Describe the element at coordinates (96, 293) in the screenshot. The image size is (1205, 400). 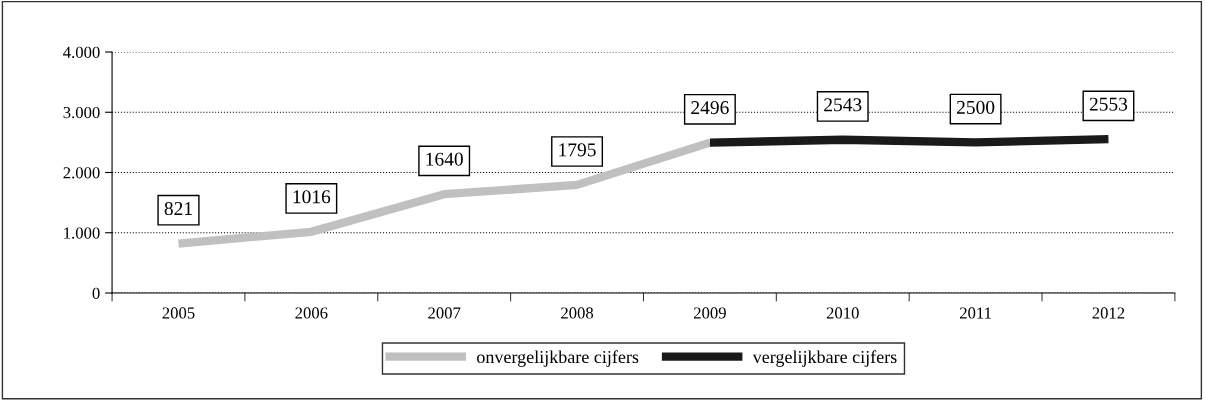
I see `y-tick-label: 0` at that location.